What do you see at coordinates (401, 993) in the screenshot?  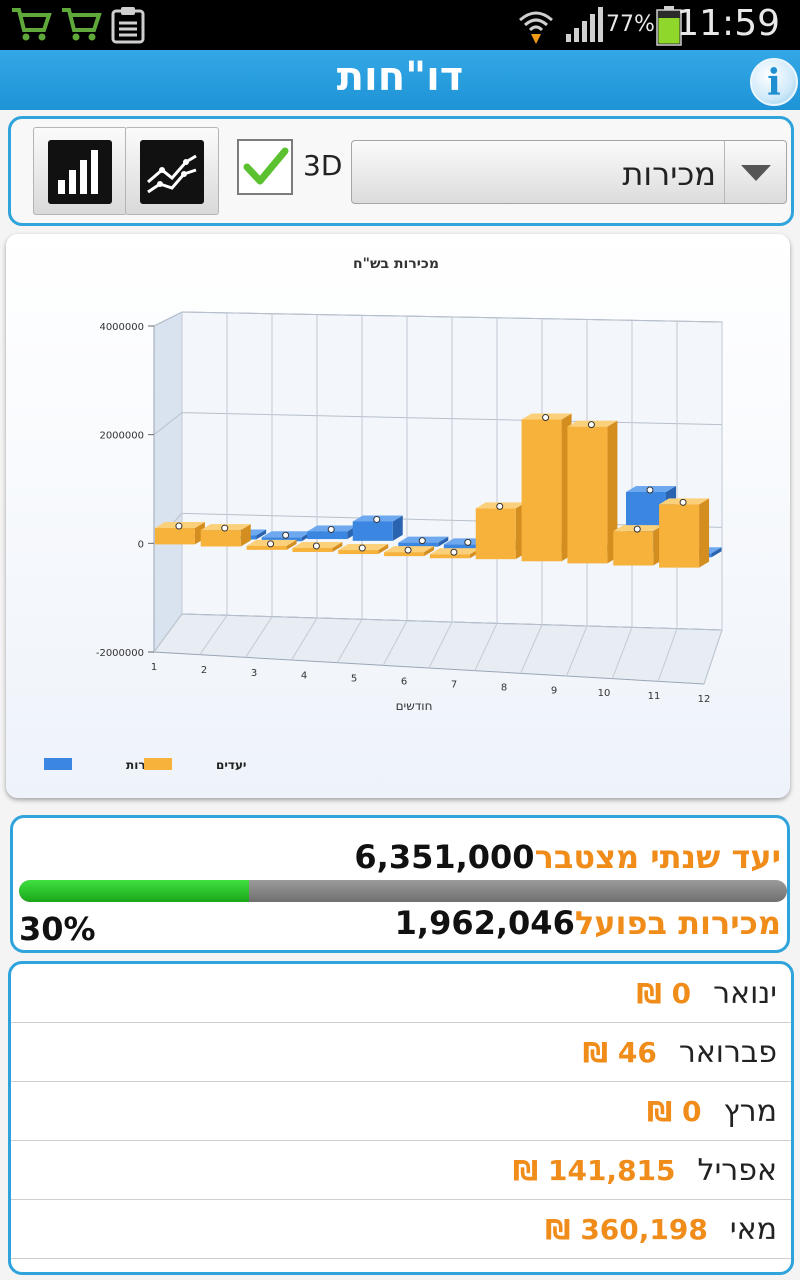 I see `list-item: ינואר 0 ₪` at bounding box center [401, 993].